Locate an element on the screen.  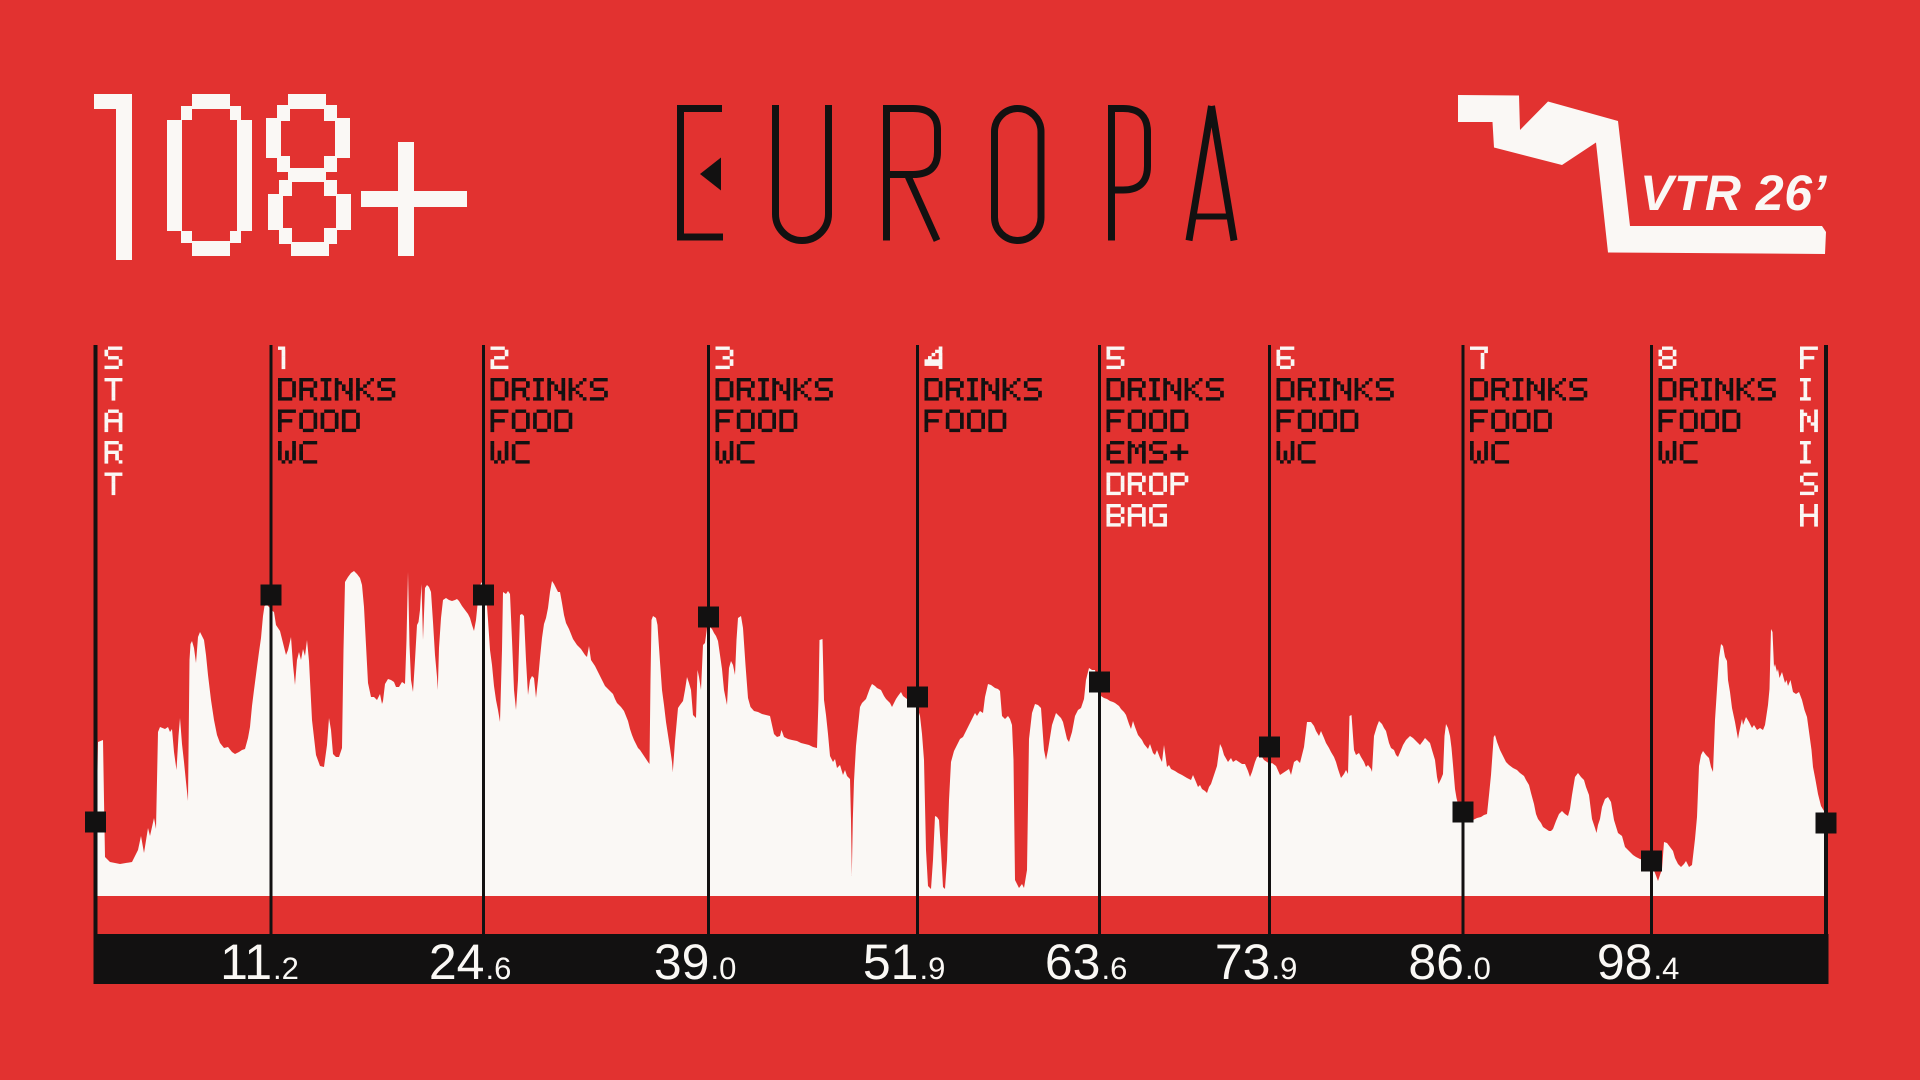
svg-text: 86 is located at coordinates (1436, 962).